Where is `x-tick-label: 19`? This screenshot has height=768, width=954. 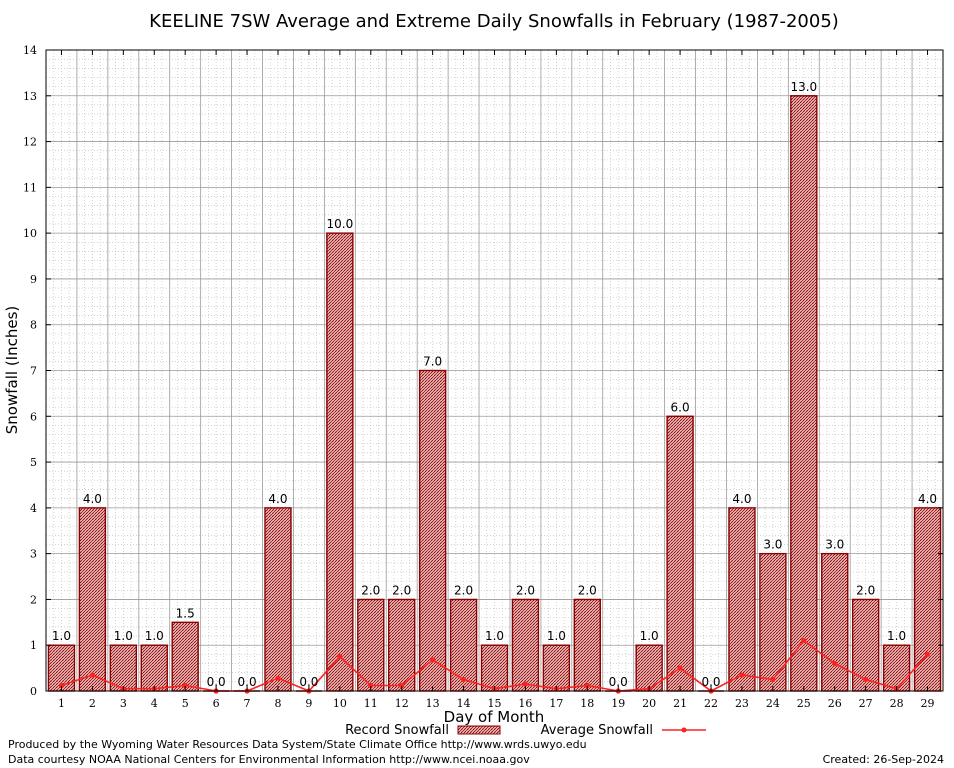 x-tick-label: 19 is located at coordinates (618, 703).